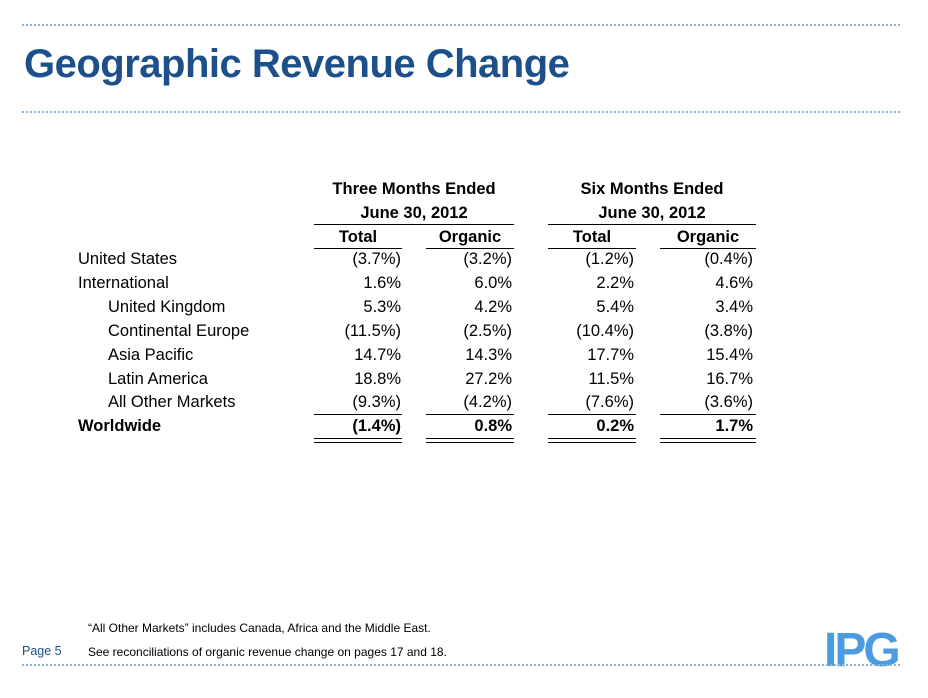  I want to click on cell-six-total: 17.7%, so click(610, 355).